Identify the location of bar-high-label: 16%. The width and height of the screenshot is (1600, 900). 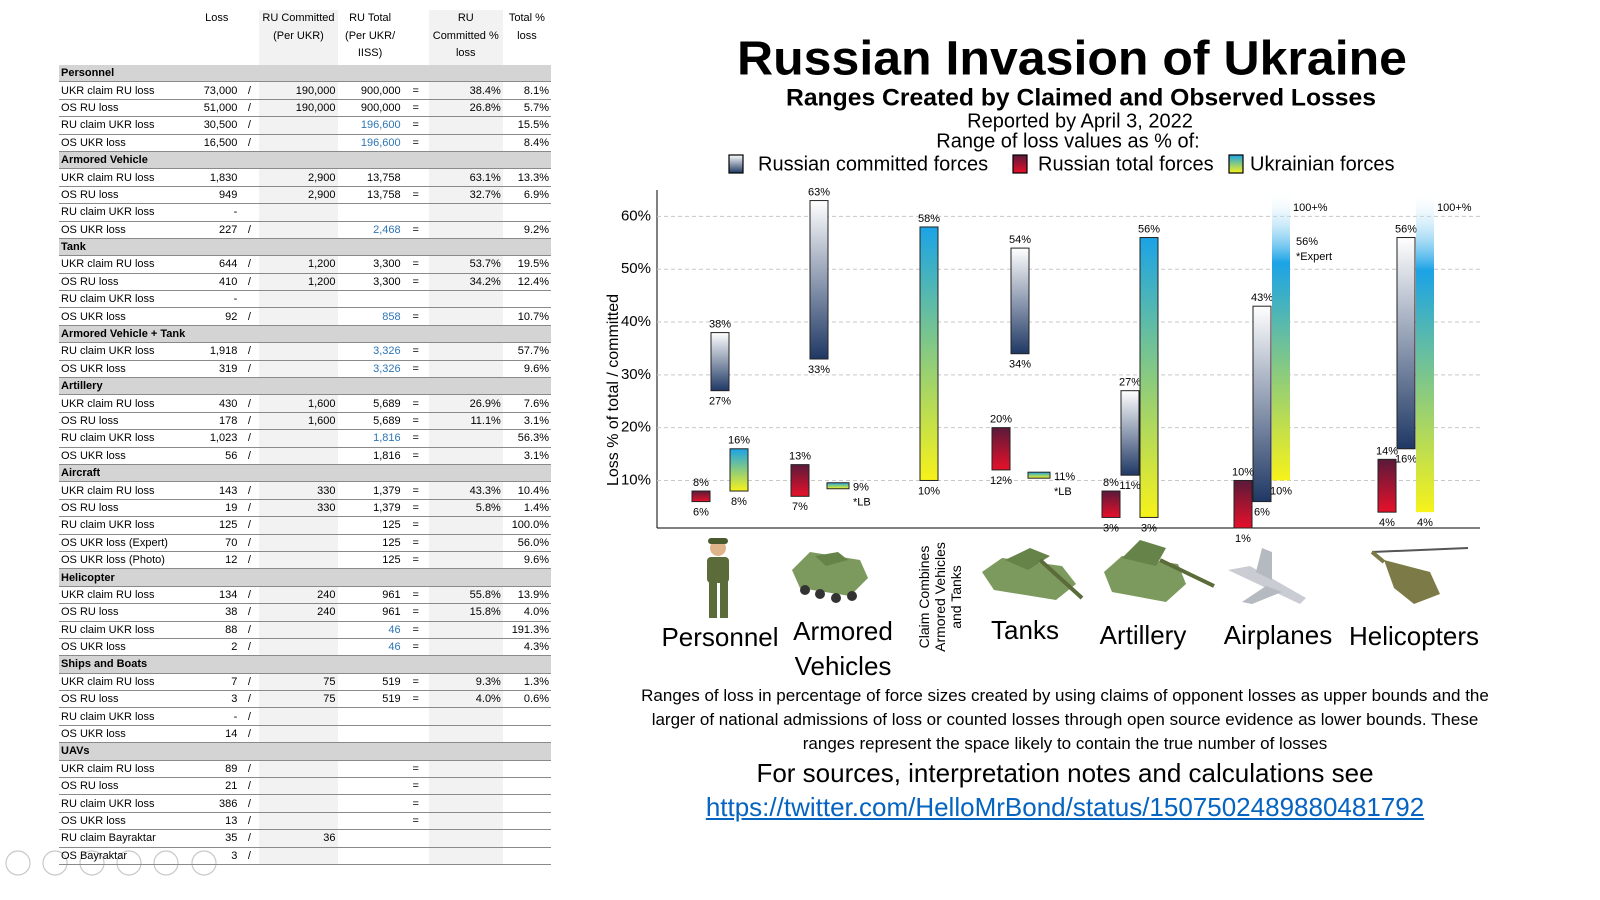
(739, 441).